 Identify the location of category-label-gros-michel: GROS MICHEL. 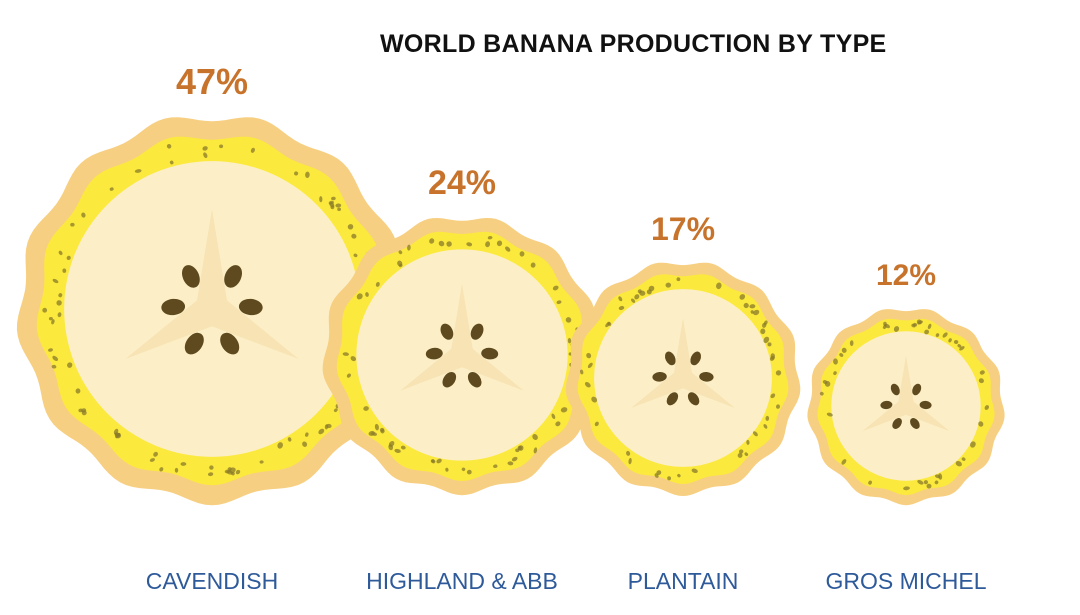
(906, 581).